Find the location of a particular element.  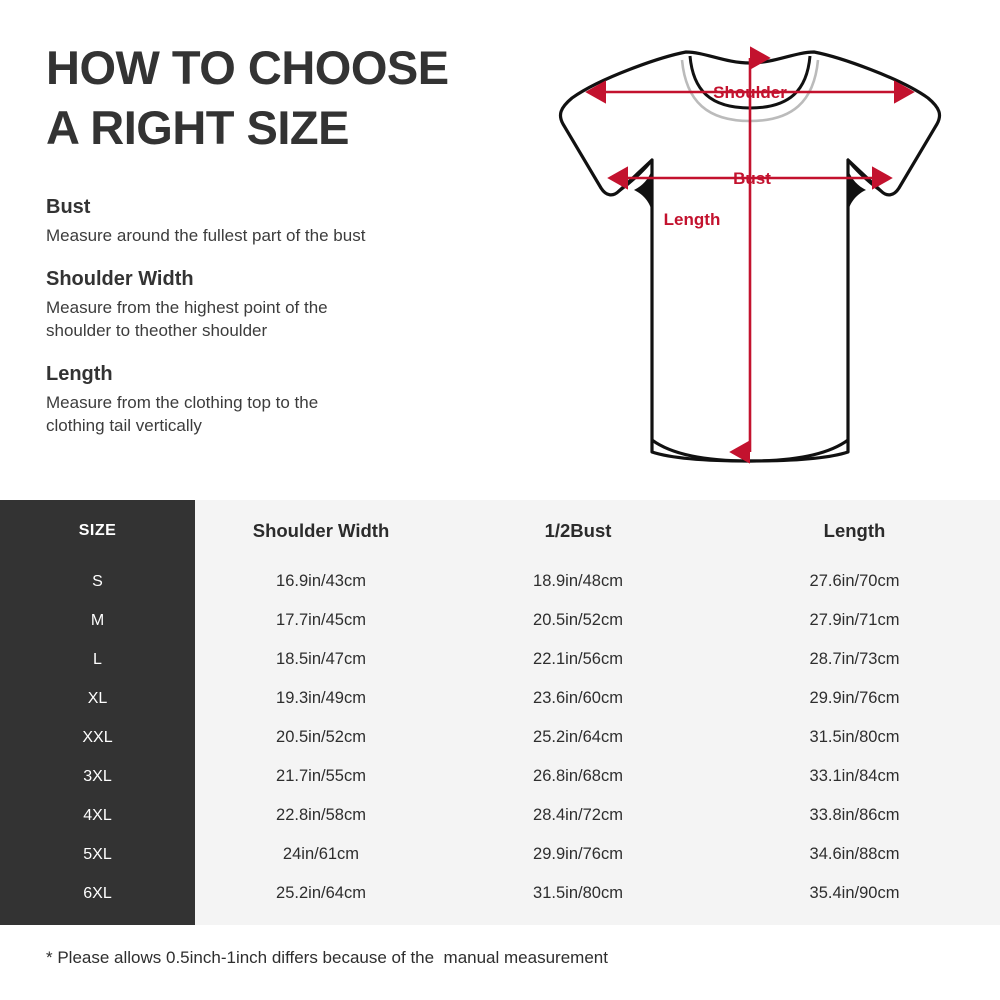

table-row: 22.8in/58cm 28.4in/72cm 33.8in/86cm is located at coordinates (597, 815).